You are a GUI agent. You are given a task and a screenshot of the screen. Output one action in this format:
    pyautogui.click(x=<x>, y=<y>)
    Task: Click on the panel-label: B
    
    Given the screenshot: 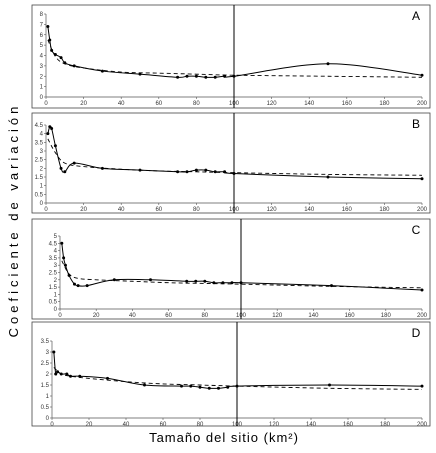 What is the action you would take?
    pyautogui.click(x=416, y=124)
    